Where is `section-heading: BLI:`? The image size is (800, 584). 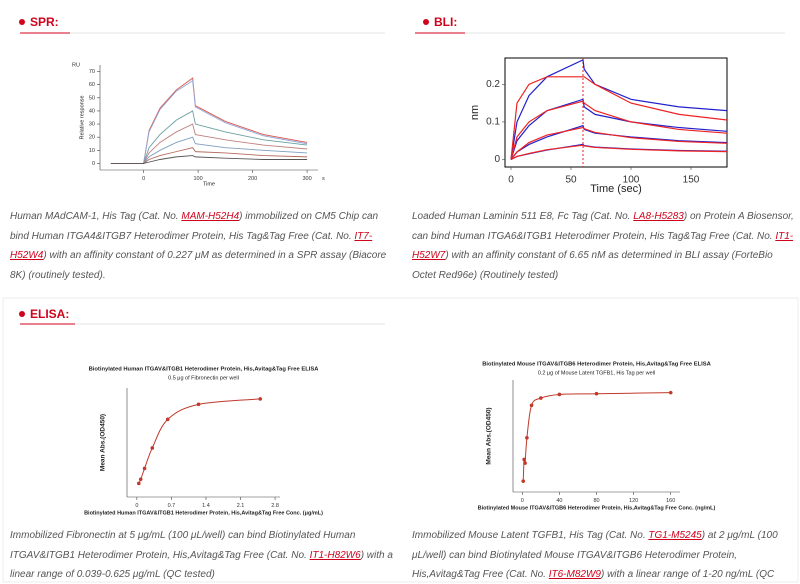
section-heading: BLI: is located at coordinates (446, 22).